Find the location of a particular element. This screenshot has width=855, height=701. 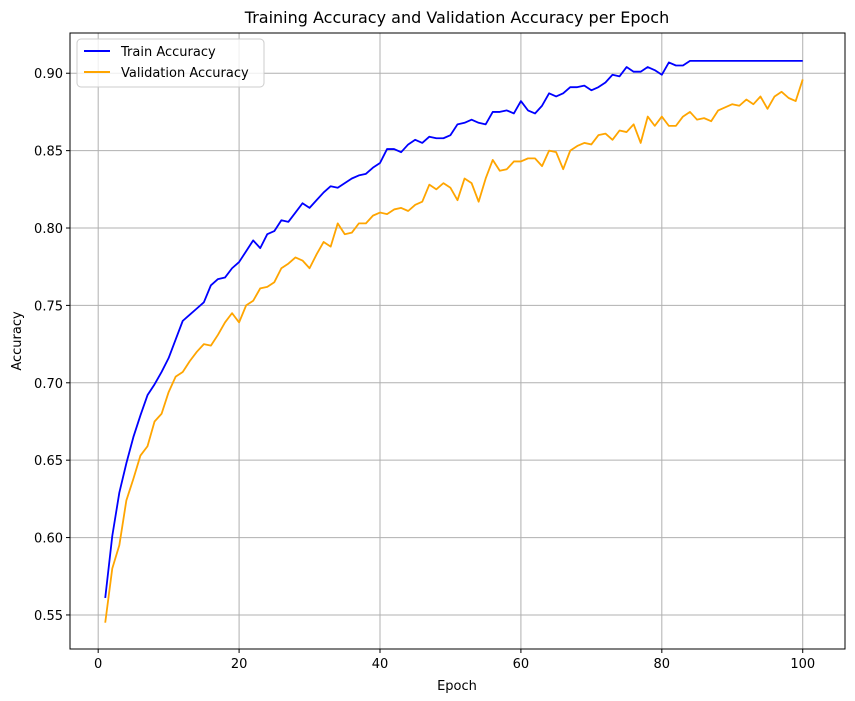

legend-label-validation: Validation Accuracy is located at coordinates (185, 73).